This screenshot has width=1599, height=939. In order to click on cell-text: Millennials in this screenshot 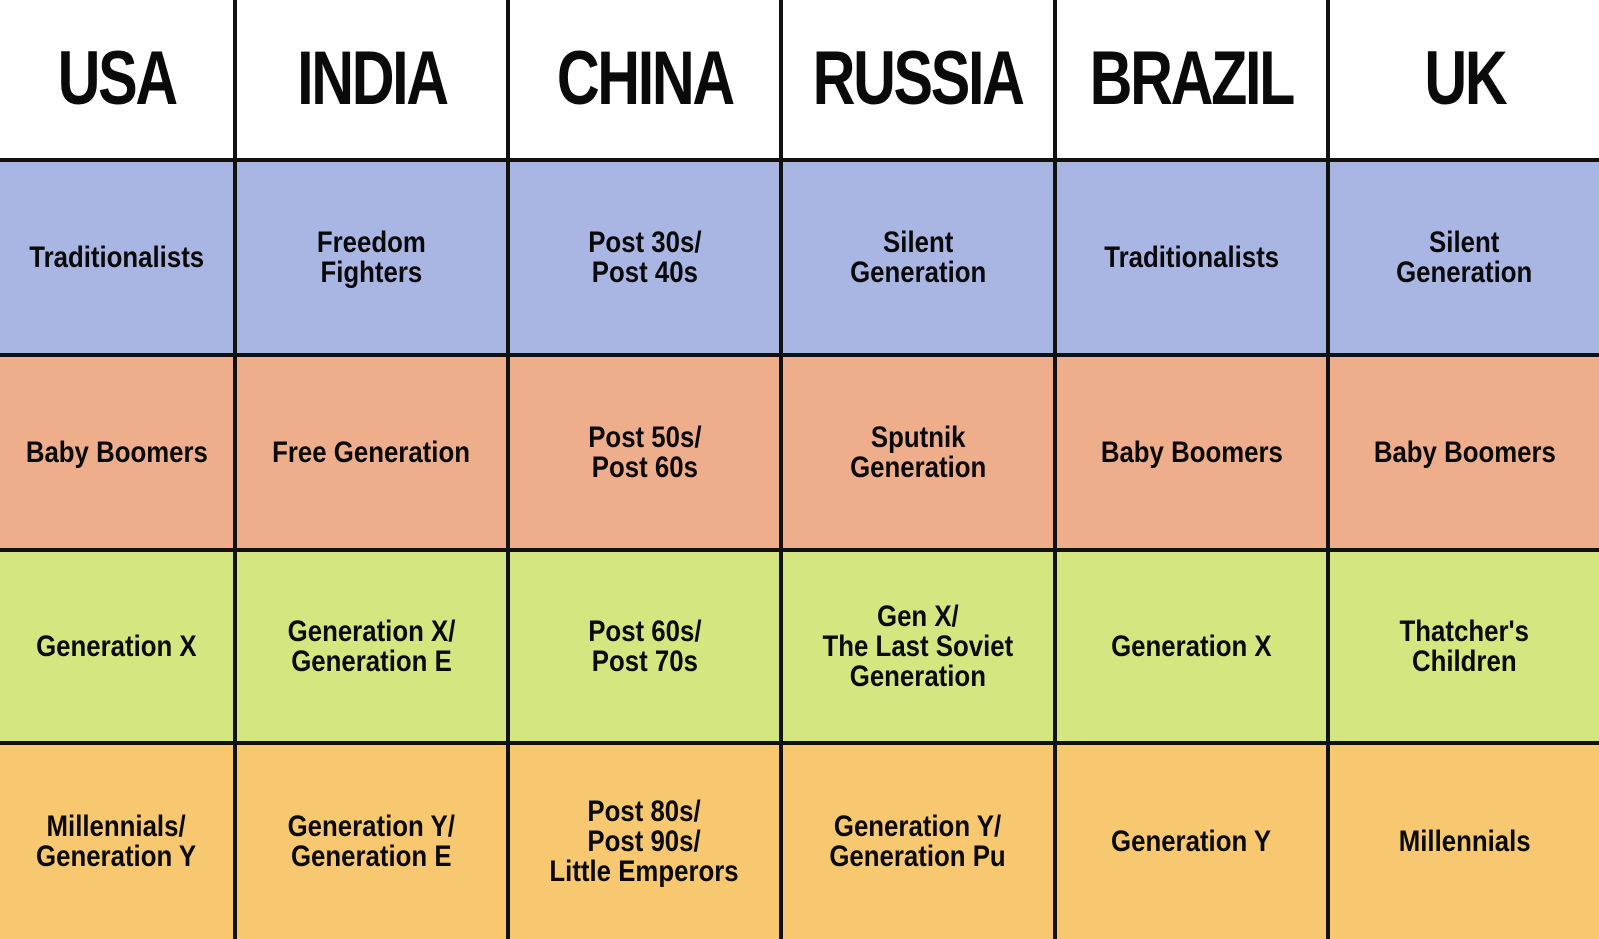, I will do `click(1464, 841)`.